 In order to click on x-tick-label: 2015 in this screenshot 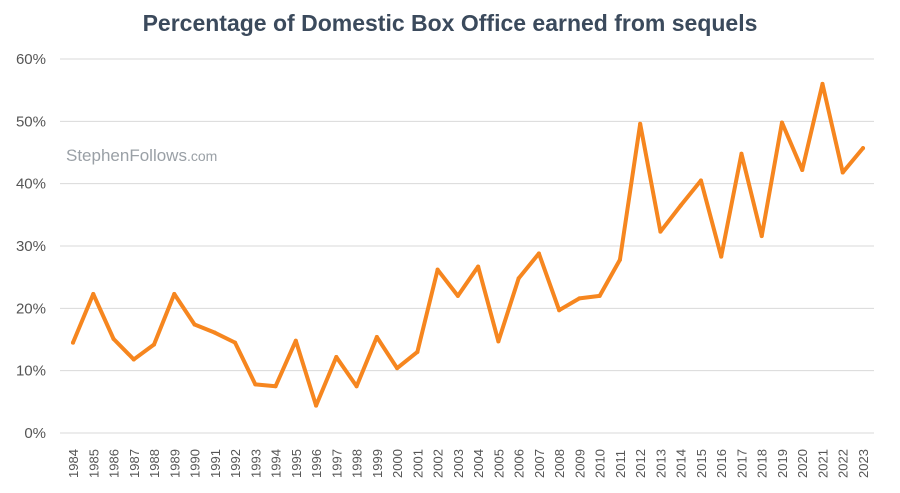, I will do `click(701, 463)`.